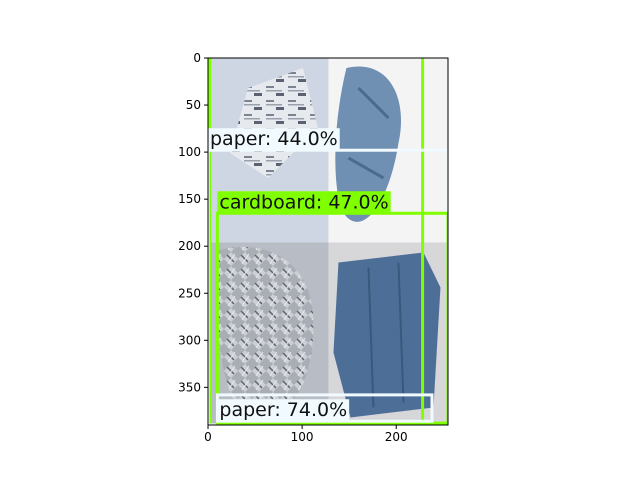 Image resolution: width=640 pixels, height=480 pixels. I want to click on y-tick-label-8: 350, so click(189, 387).